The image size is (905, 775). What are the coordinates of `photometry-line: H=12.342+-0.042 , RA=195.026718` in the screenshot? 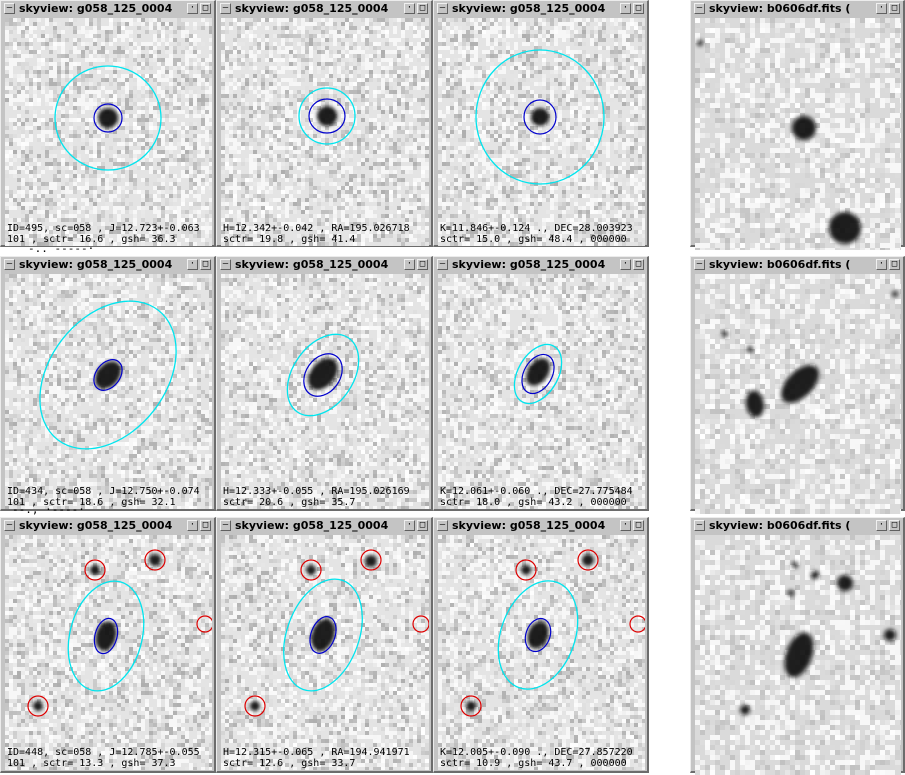 It's located at (316, 228).